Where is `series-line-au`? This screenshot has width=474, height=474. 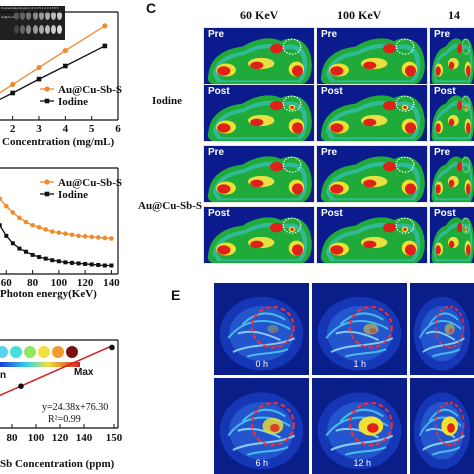
series-line-au is located at coordinates (53, 59).